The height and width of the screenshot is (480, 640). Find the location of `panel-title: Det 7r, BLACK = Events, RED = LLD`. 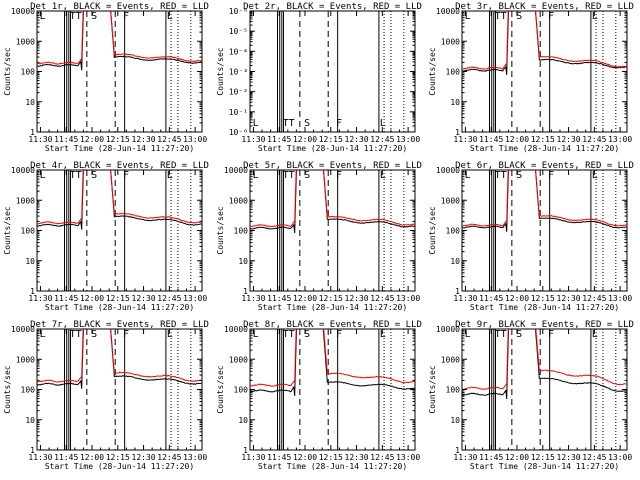

panel-title: Det 7r, BLACK = Events, RED = LLD is located at coordinates (119, 325).